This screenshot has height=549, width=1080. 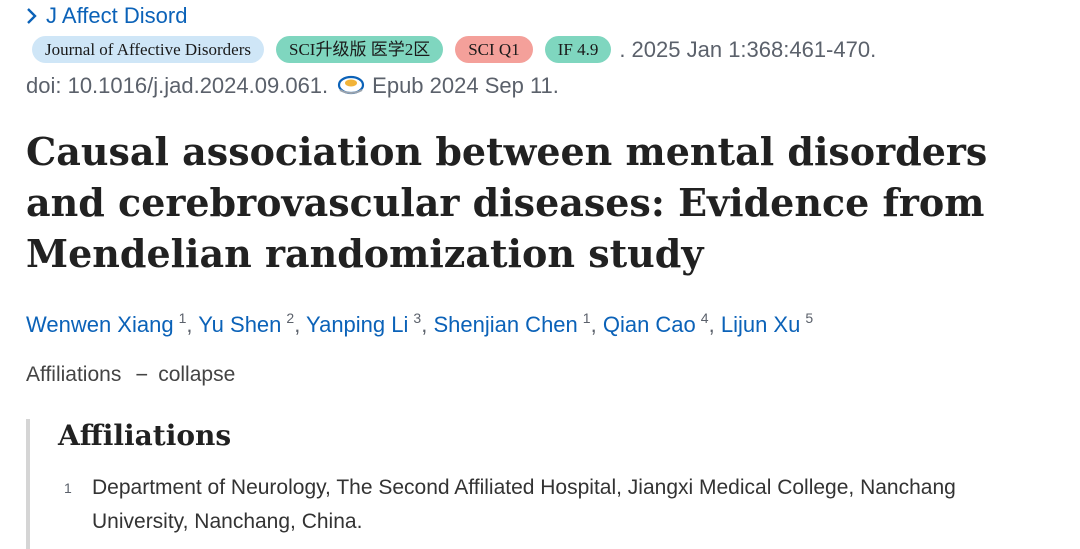 What do you see at coordinates (117, 15) in the screenshot?
I see `journal-link-label: J Affect Disord` at bounding box center [117, 15].